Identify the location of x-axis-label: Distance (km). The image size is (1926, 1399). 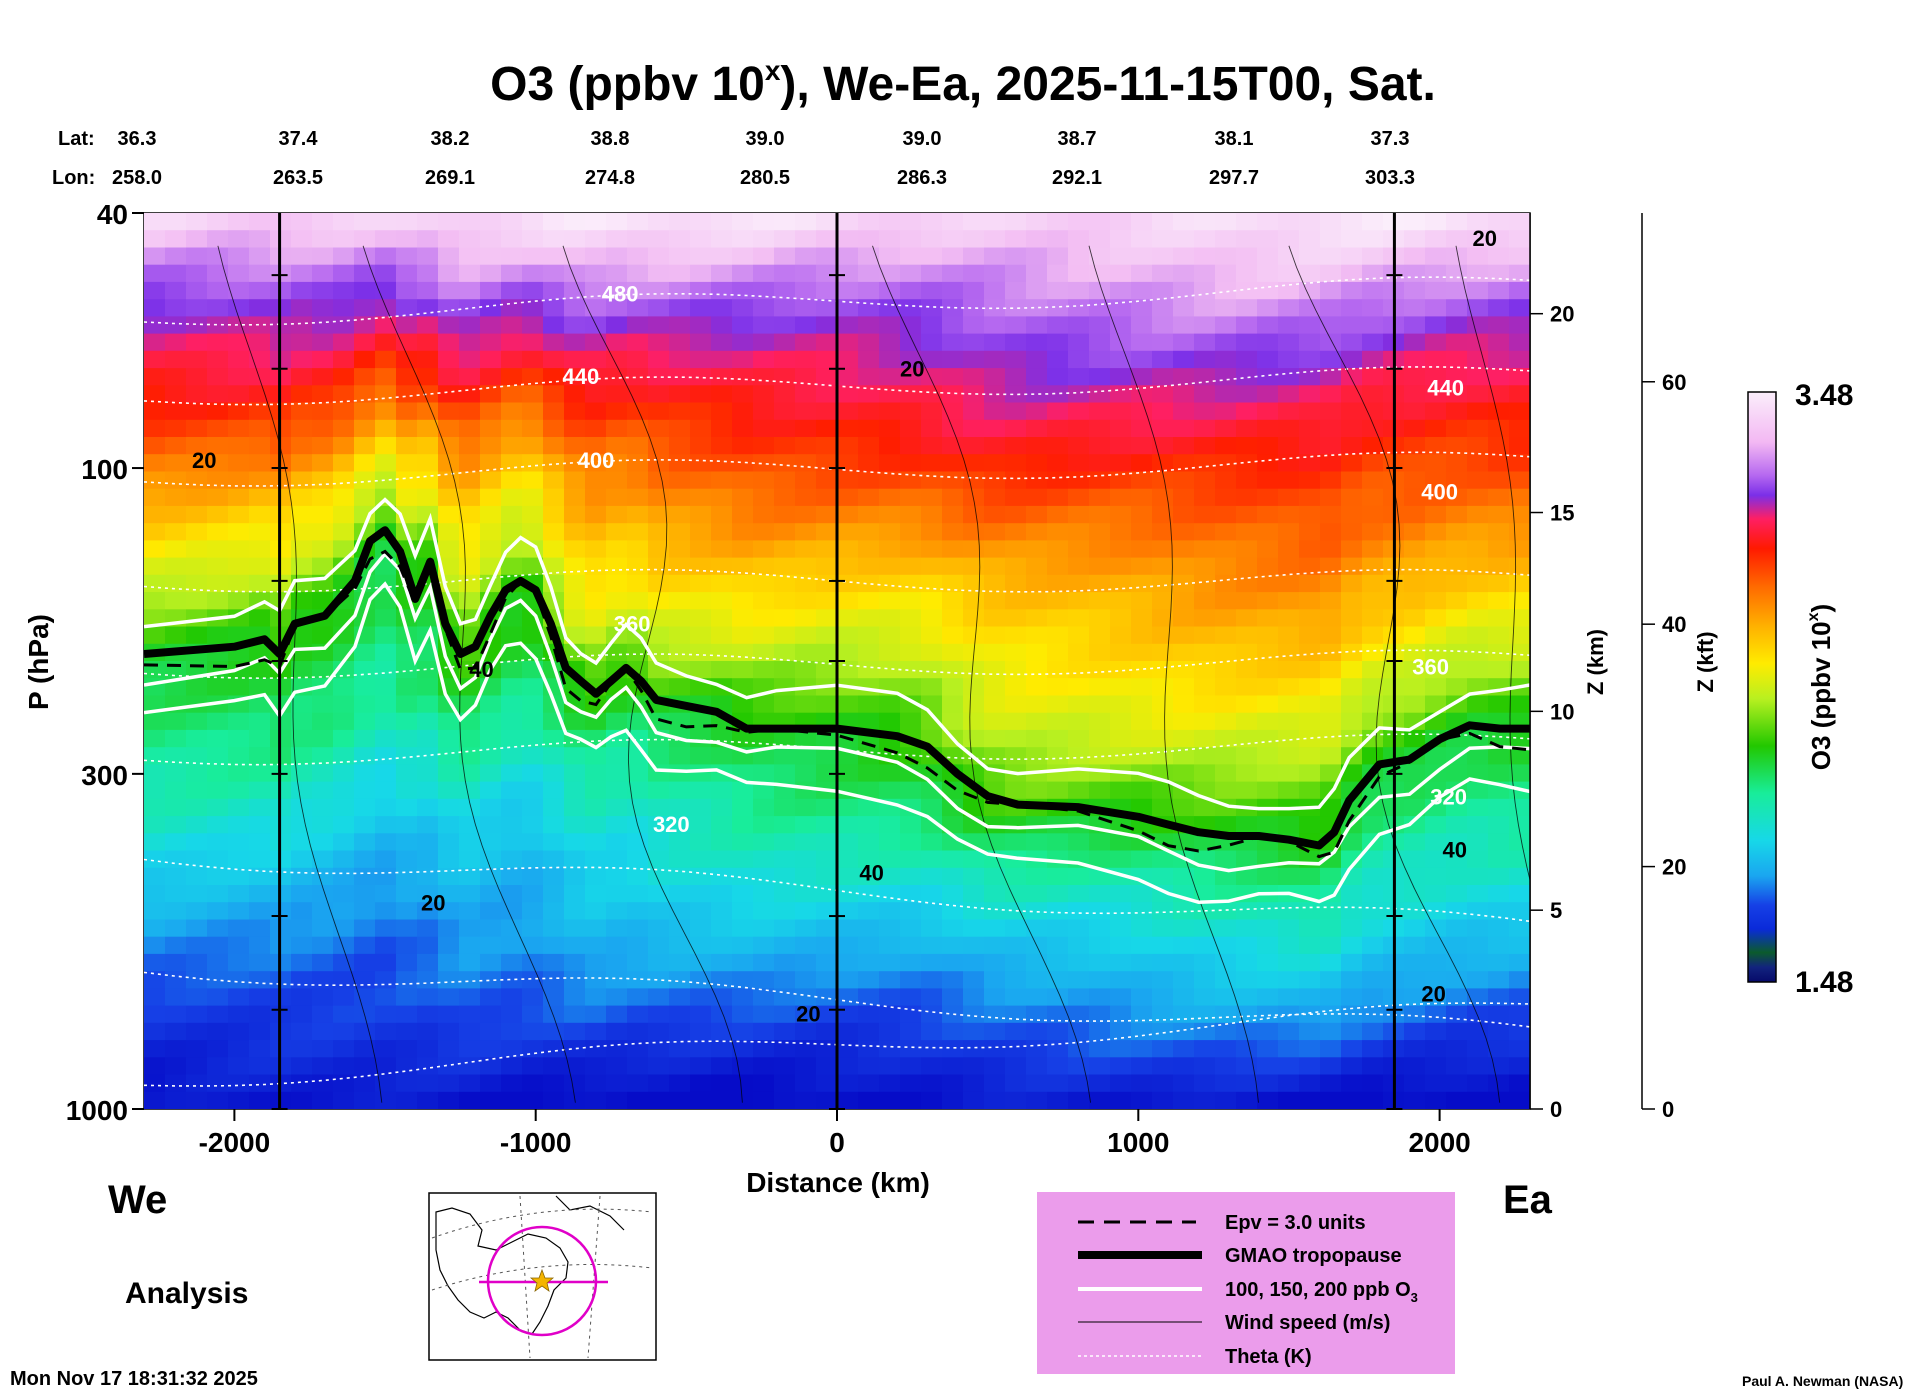
(838, 1182).